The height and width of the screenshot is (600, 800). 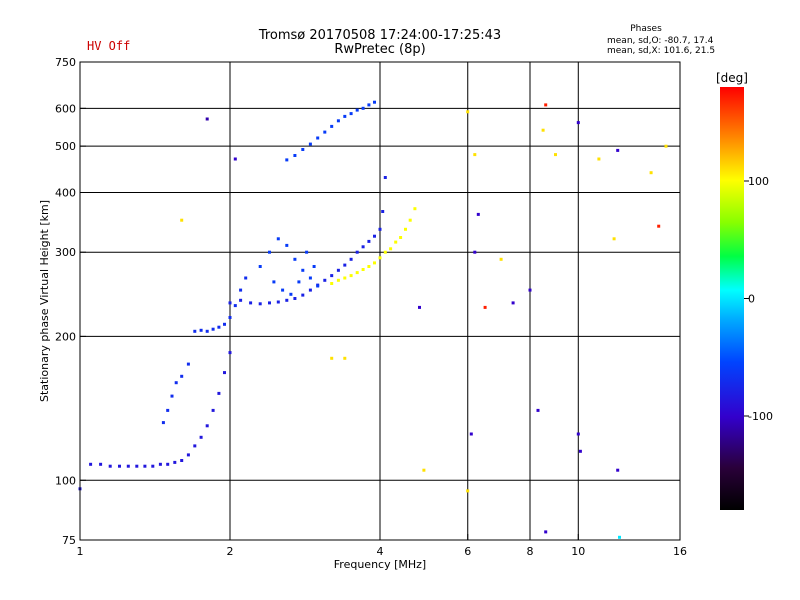 What do you see at coordinates (379, 35) in the screenshot?
I see `chart-title: Tromsø 20170508 17:24:00-17:25:43` at bounding box center [379, 35].